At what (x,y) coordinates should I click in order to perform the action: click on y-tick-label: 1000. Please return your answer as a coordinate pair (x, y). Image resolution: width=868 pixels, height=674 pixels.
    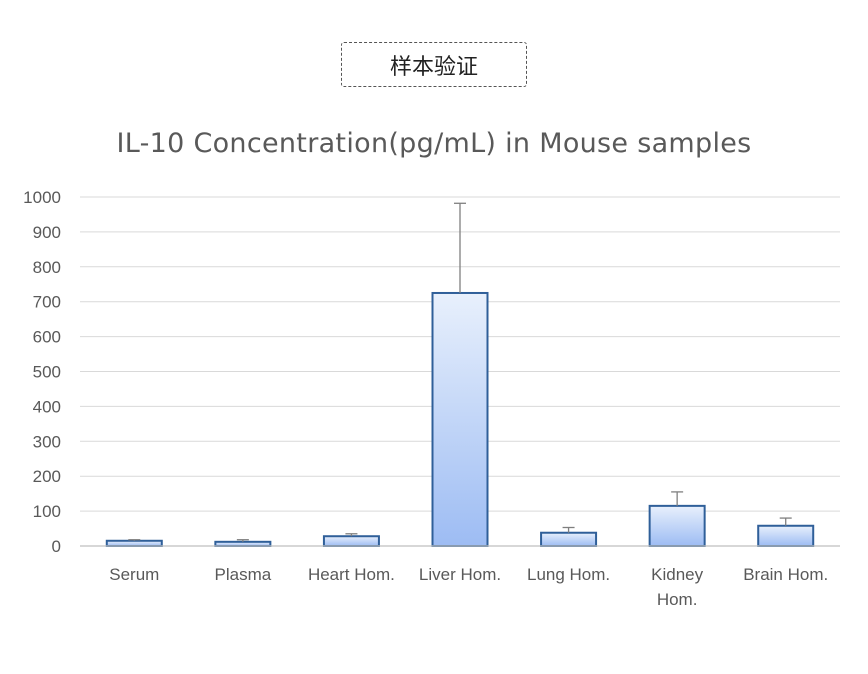
    Looking at the image, I should click on (42, 197).